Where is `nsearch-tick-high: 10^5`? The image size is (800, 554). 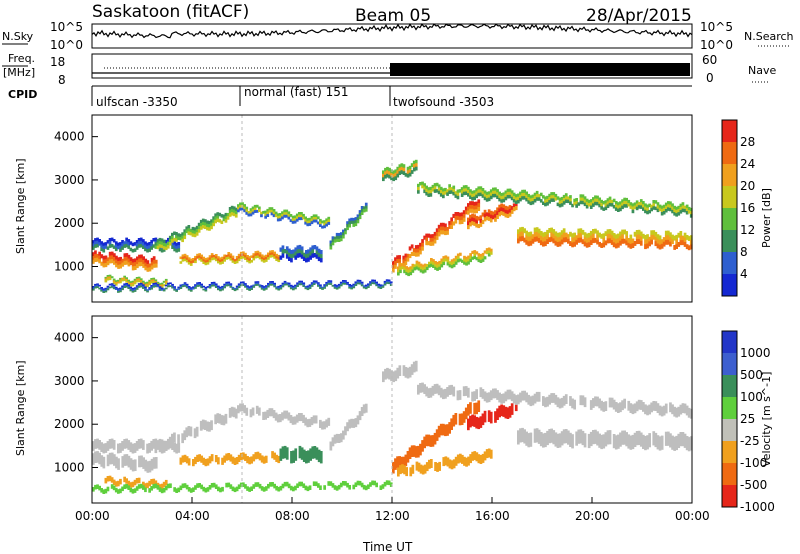
nsearch-tick-high: 10^5 is located at coordinates (716, 27).